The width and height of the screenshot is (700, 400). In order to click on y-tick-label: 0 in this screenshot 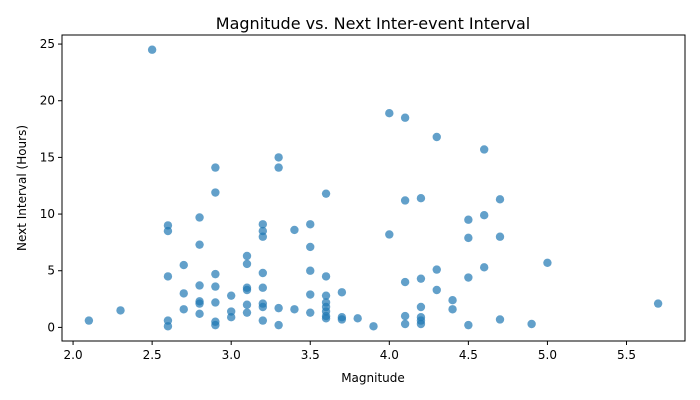, I will do `click(51, 327)`.